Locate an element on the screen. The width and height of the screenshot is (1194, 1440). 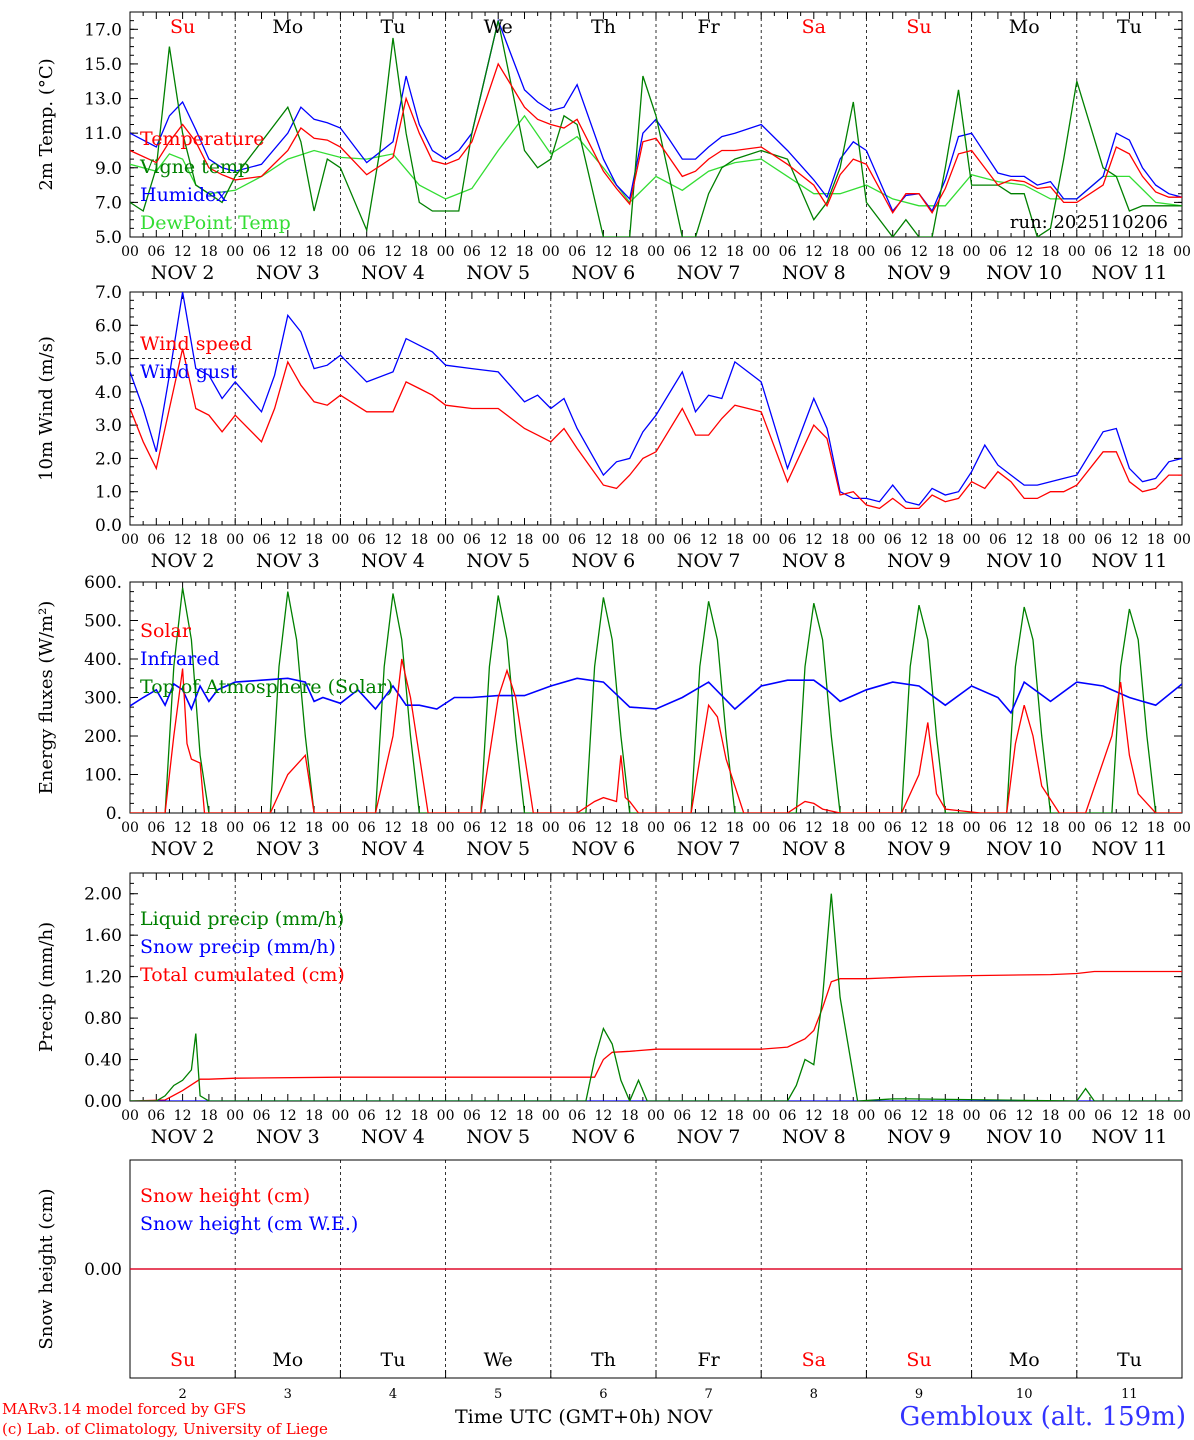
y-tick-label: 0.80 is located at coordinates (103, 1019).